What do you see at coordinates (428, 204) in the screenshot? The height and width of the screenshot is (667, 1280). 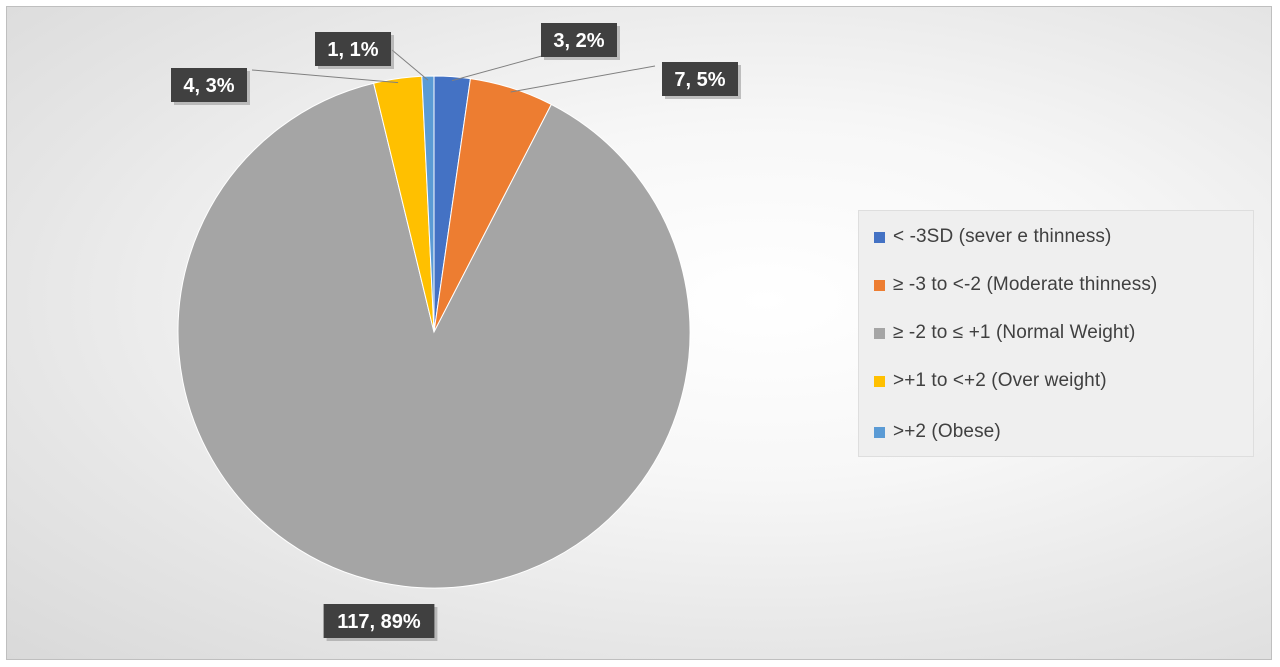 I see `pie-slice-obese` at bounding box center [428, 204].